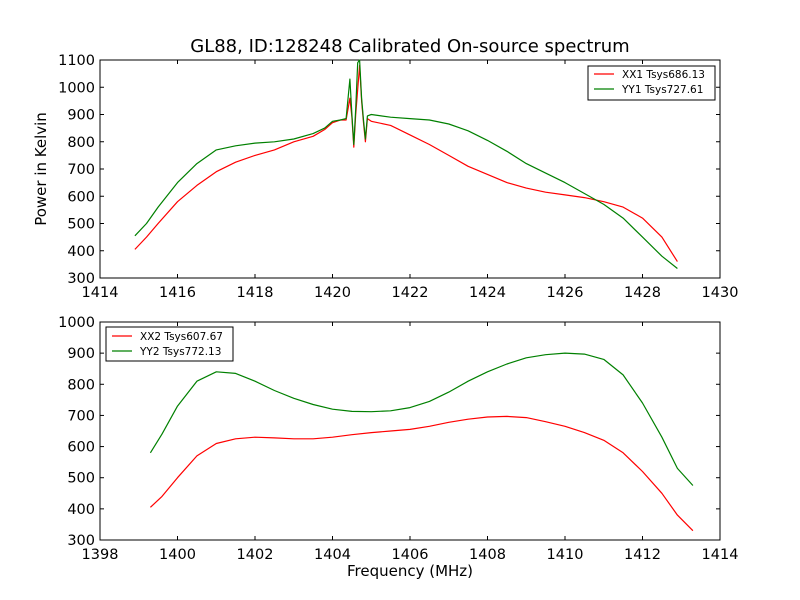 This screenshot has height=600, width=800. What do you see at coordinates (81, 170) in the screenshot?
I see `top-y-tick-label: 700` at bounding box center [81, 170].